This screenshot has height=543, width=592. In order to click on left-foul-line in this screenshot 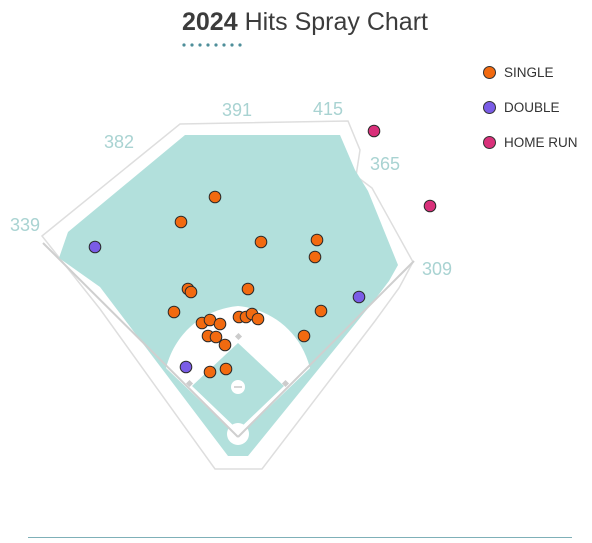, I will do `click(140, 340)`.